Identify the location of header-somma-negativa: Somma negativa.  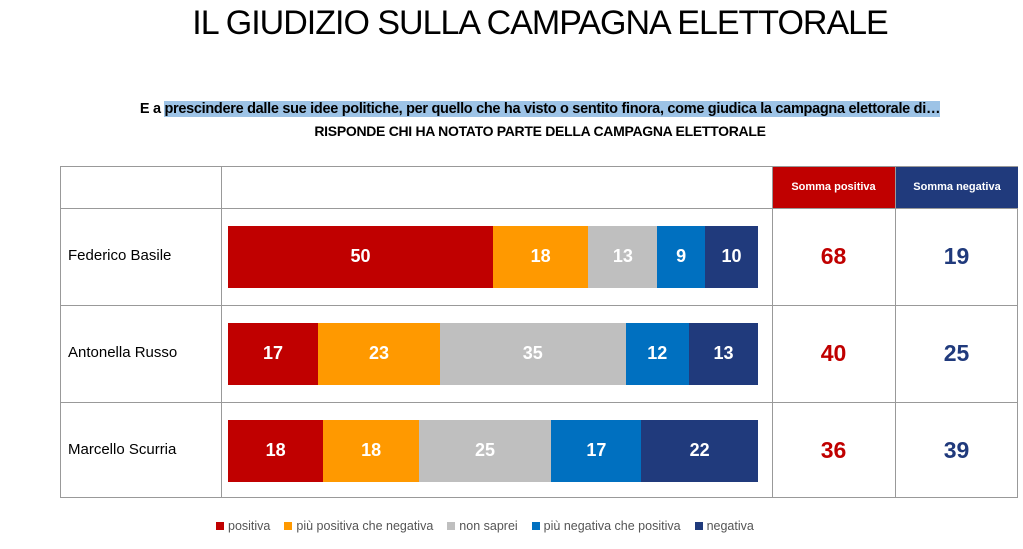
(957, 187).